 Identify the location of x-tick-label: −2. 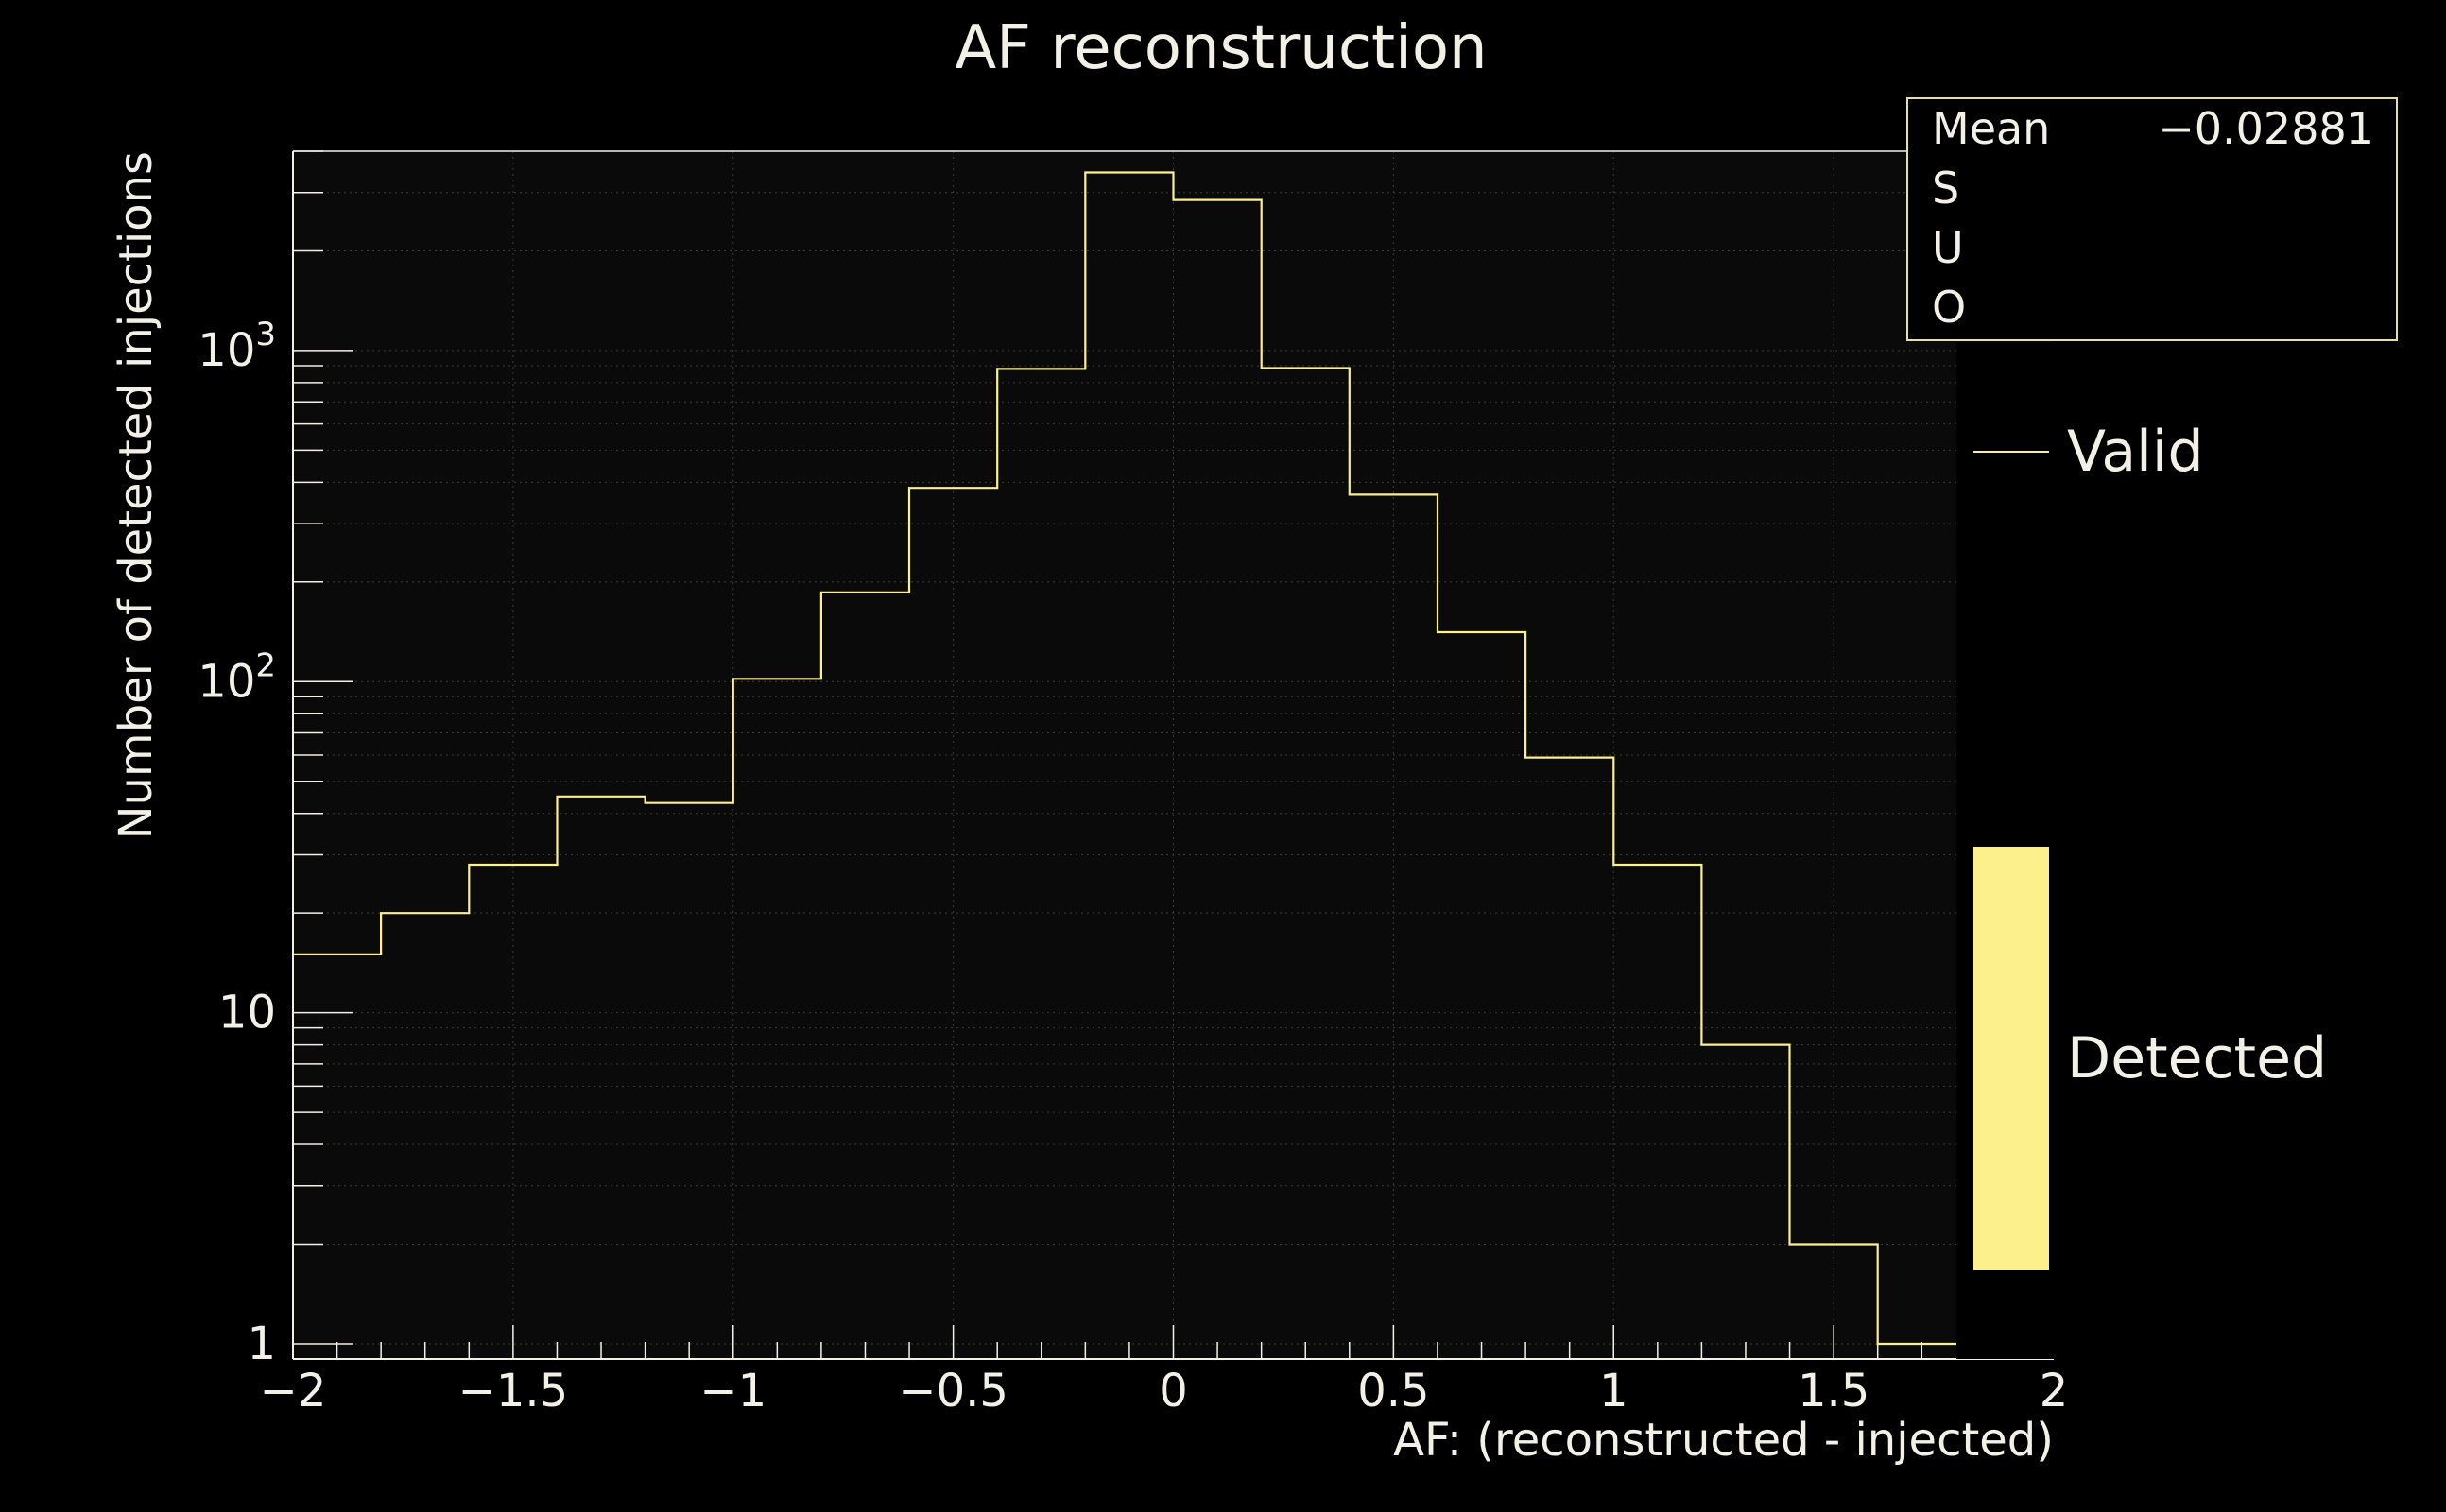
(293, 1391).